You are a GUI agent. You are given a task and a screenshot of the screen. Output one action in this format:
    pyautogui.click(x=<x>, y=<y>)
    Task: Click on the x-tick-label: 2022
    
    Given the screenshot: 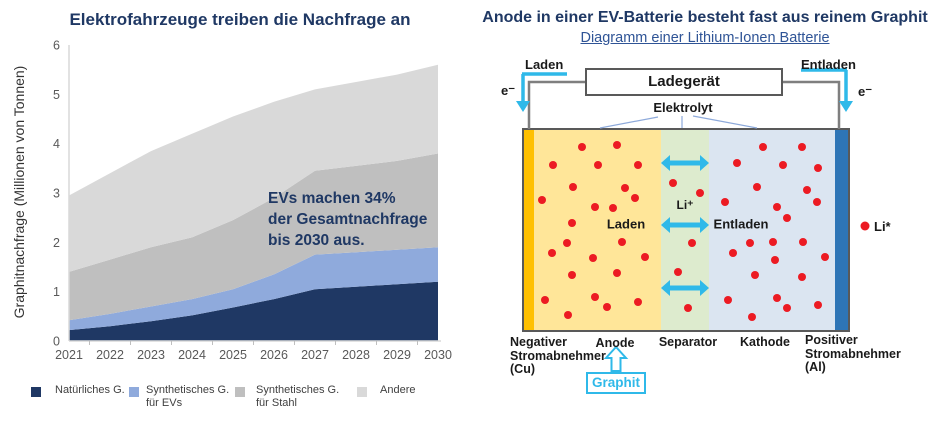 What is the action you would take?
    pyautogui.click(x=110, y=355)
    